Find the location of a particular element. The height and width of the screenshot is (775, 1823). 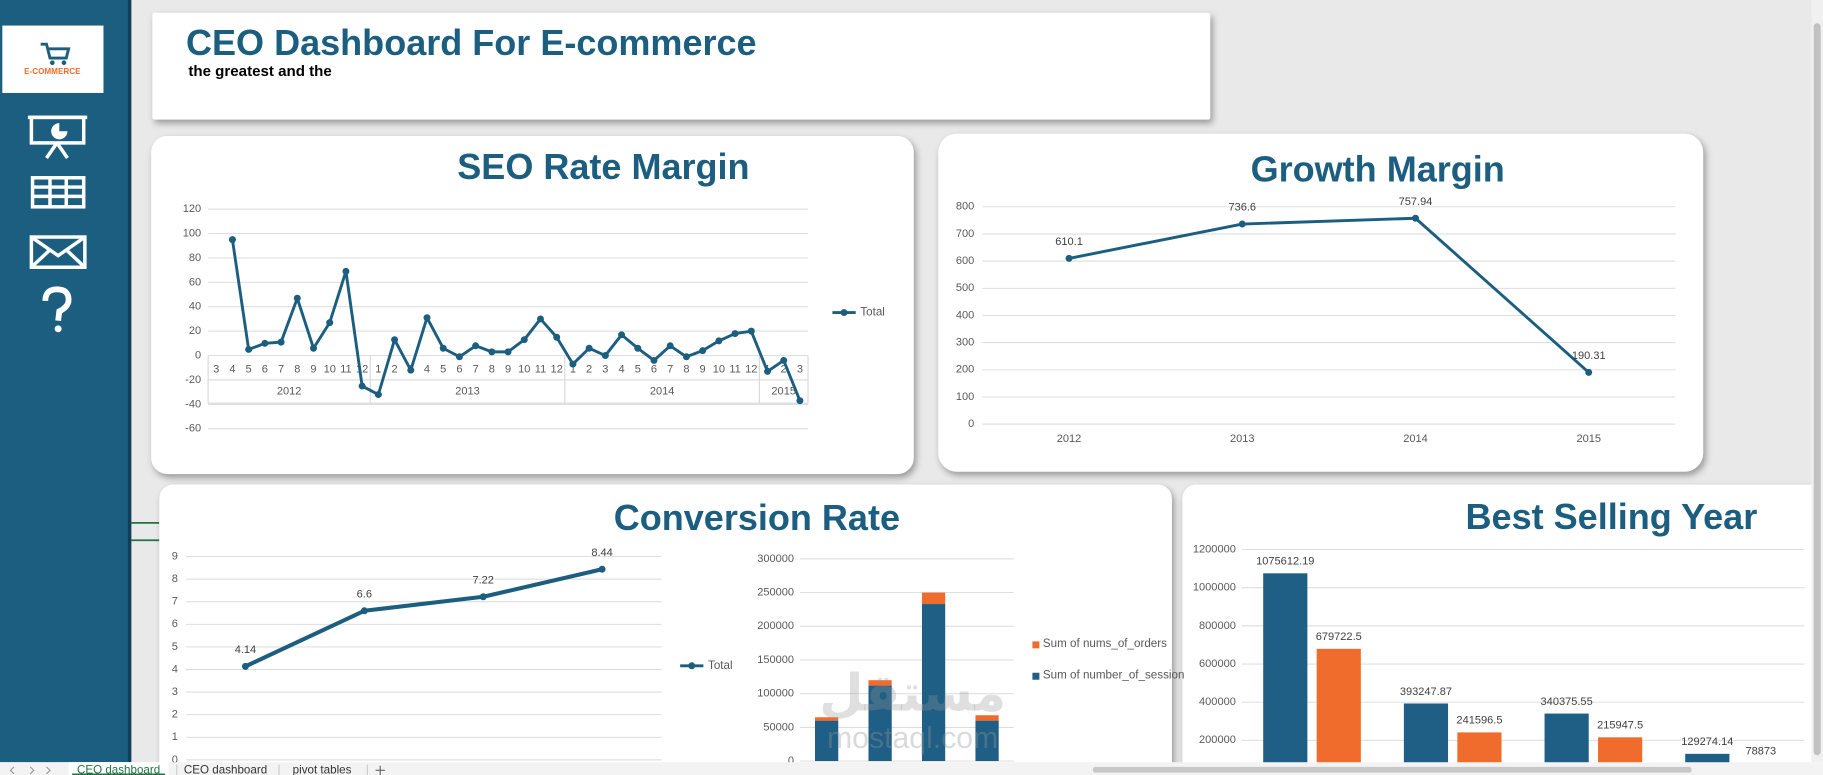

y-tick-label: 8 is located at coordinates (175, 579).